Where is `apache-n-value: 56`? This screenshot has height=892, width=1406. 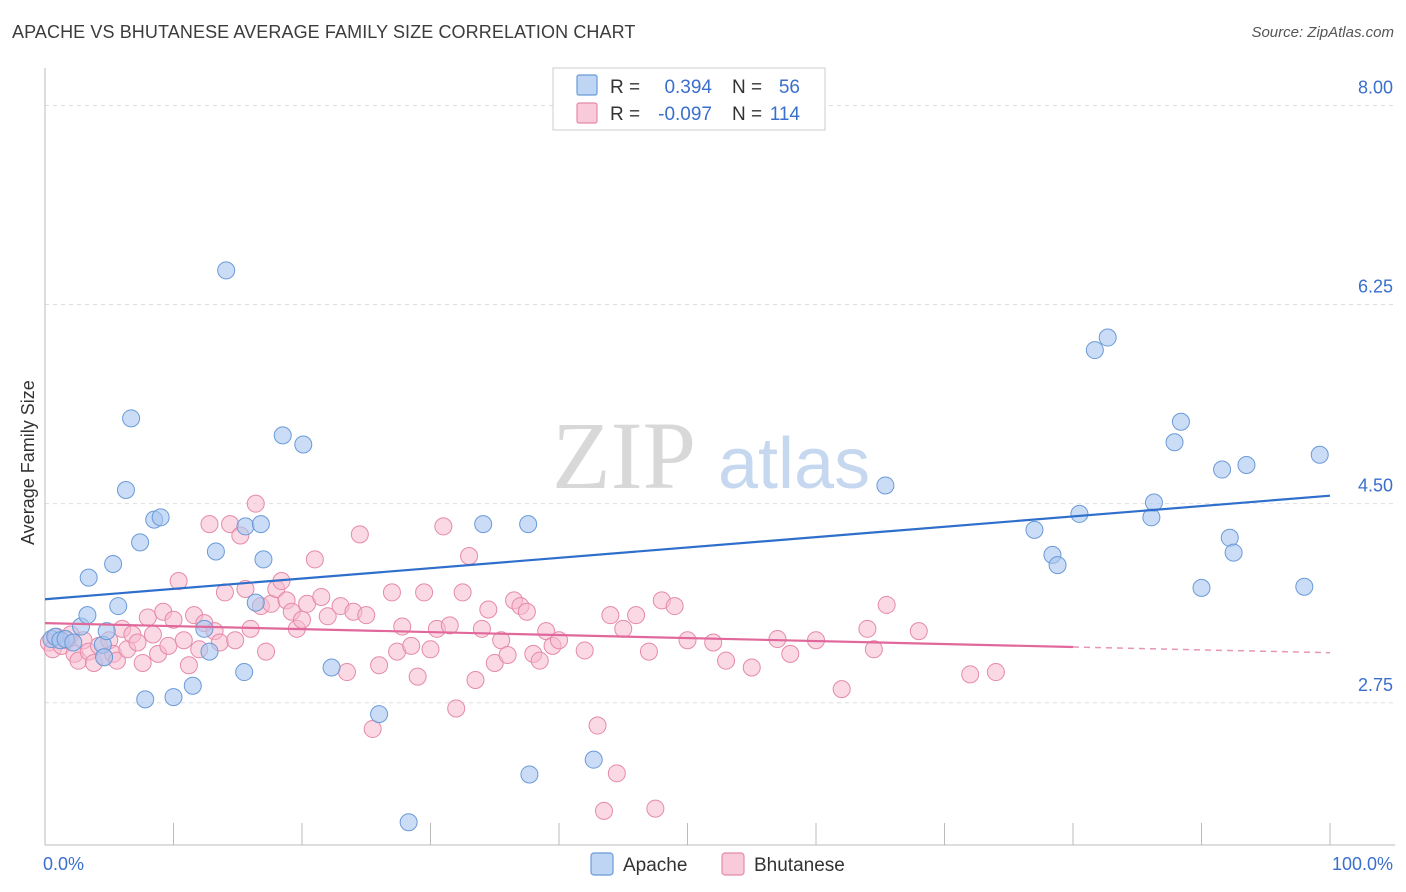 apache-n-value: 56 is located at coordinates (789, 87).